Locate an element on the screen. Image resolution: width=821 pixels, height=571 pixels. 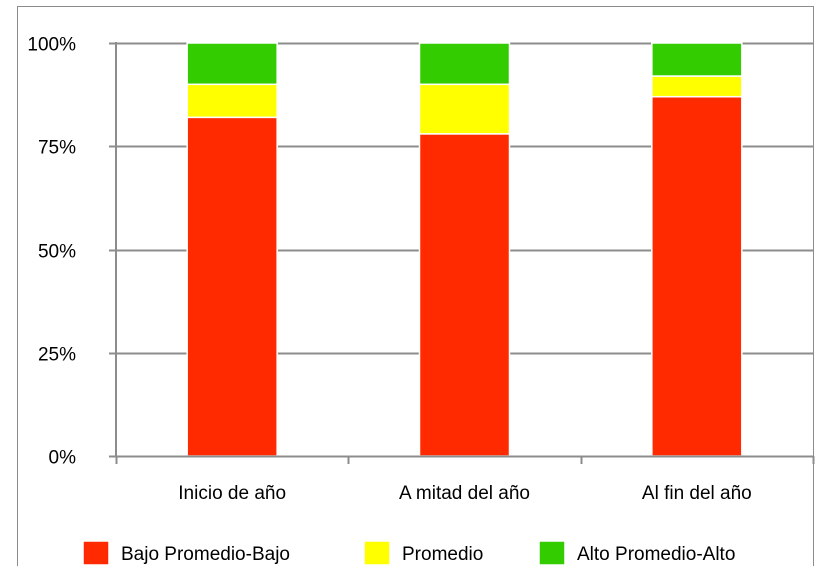
x-tick-label: A mitad del año is located at coordinates (464, 493).